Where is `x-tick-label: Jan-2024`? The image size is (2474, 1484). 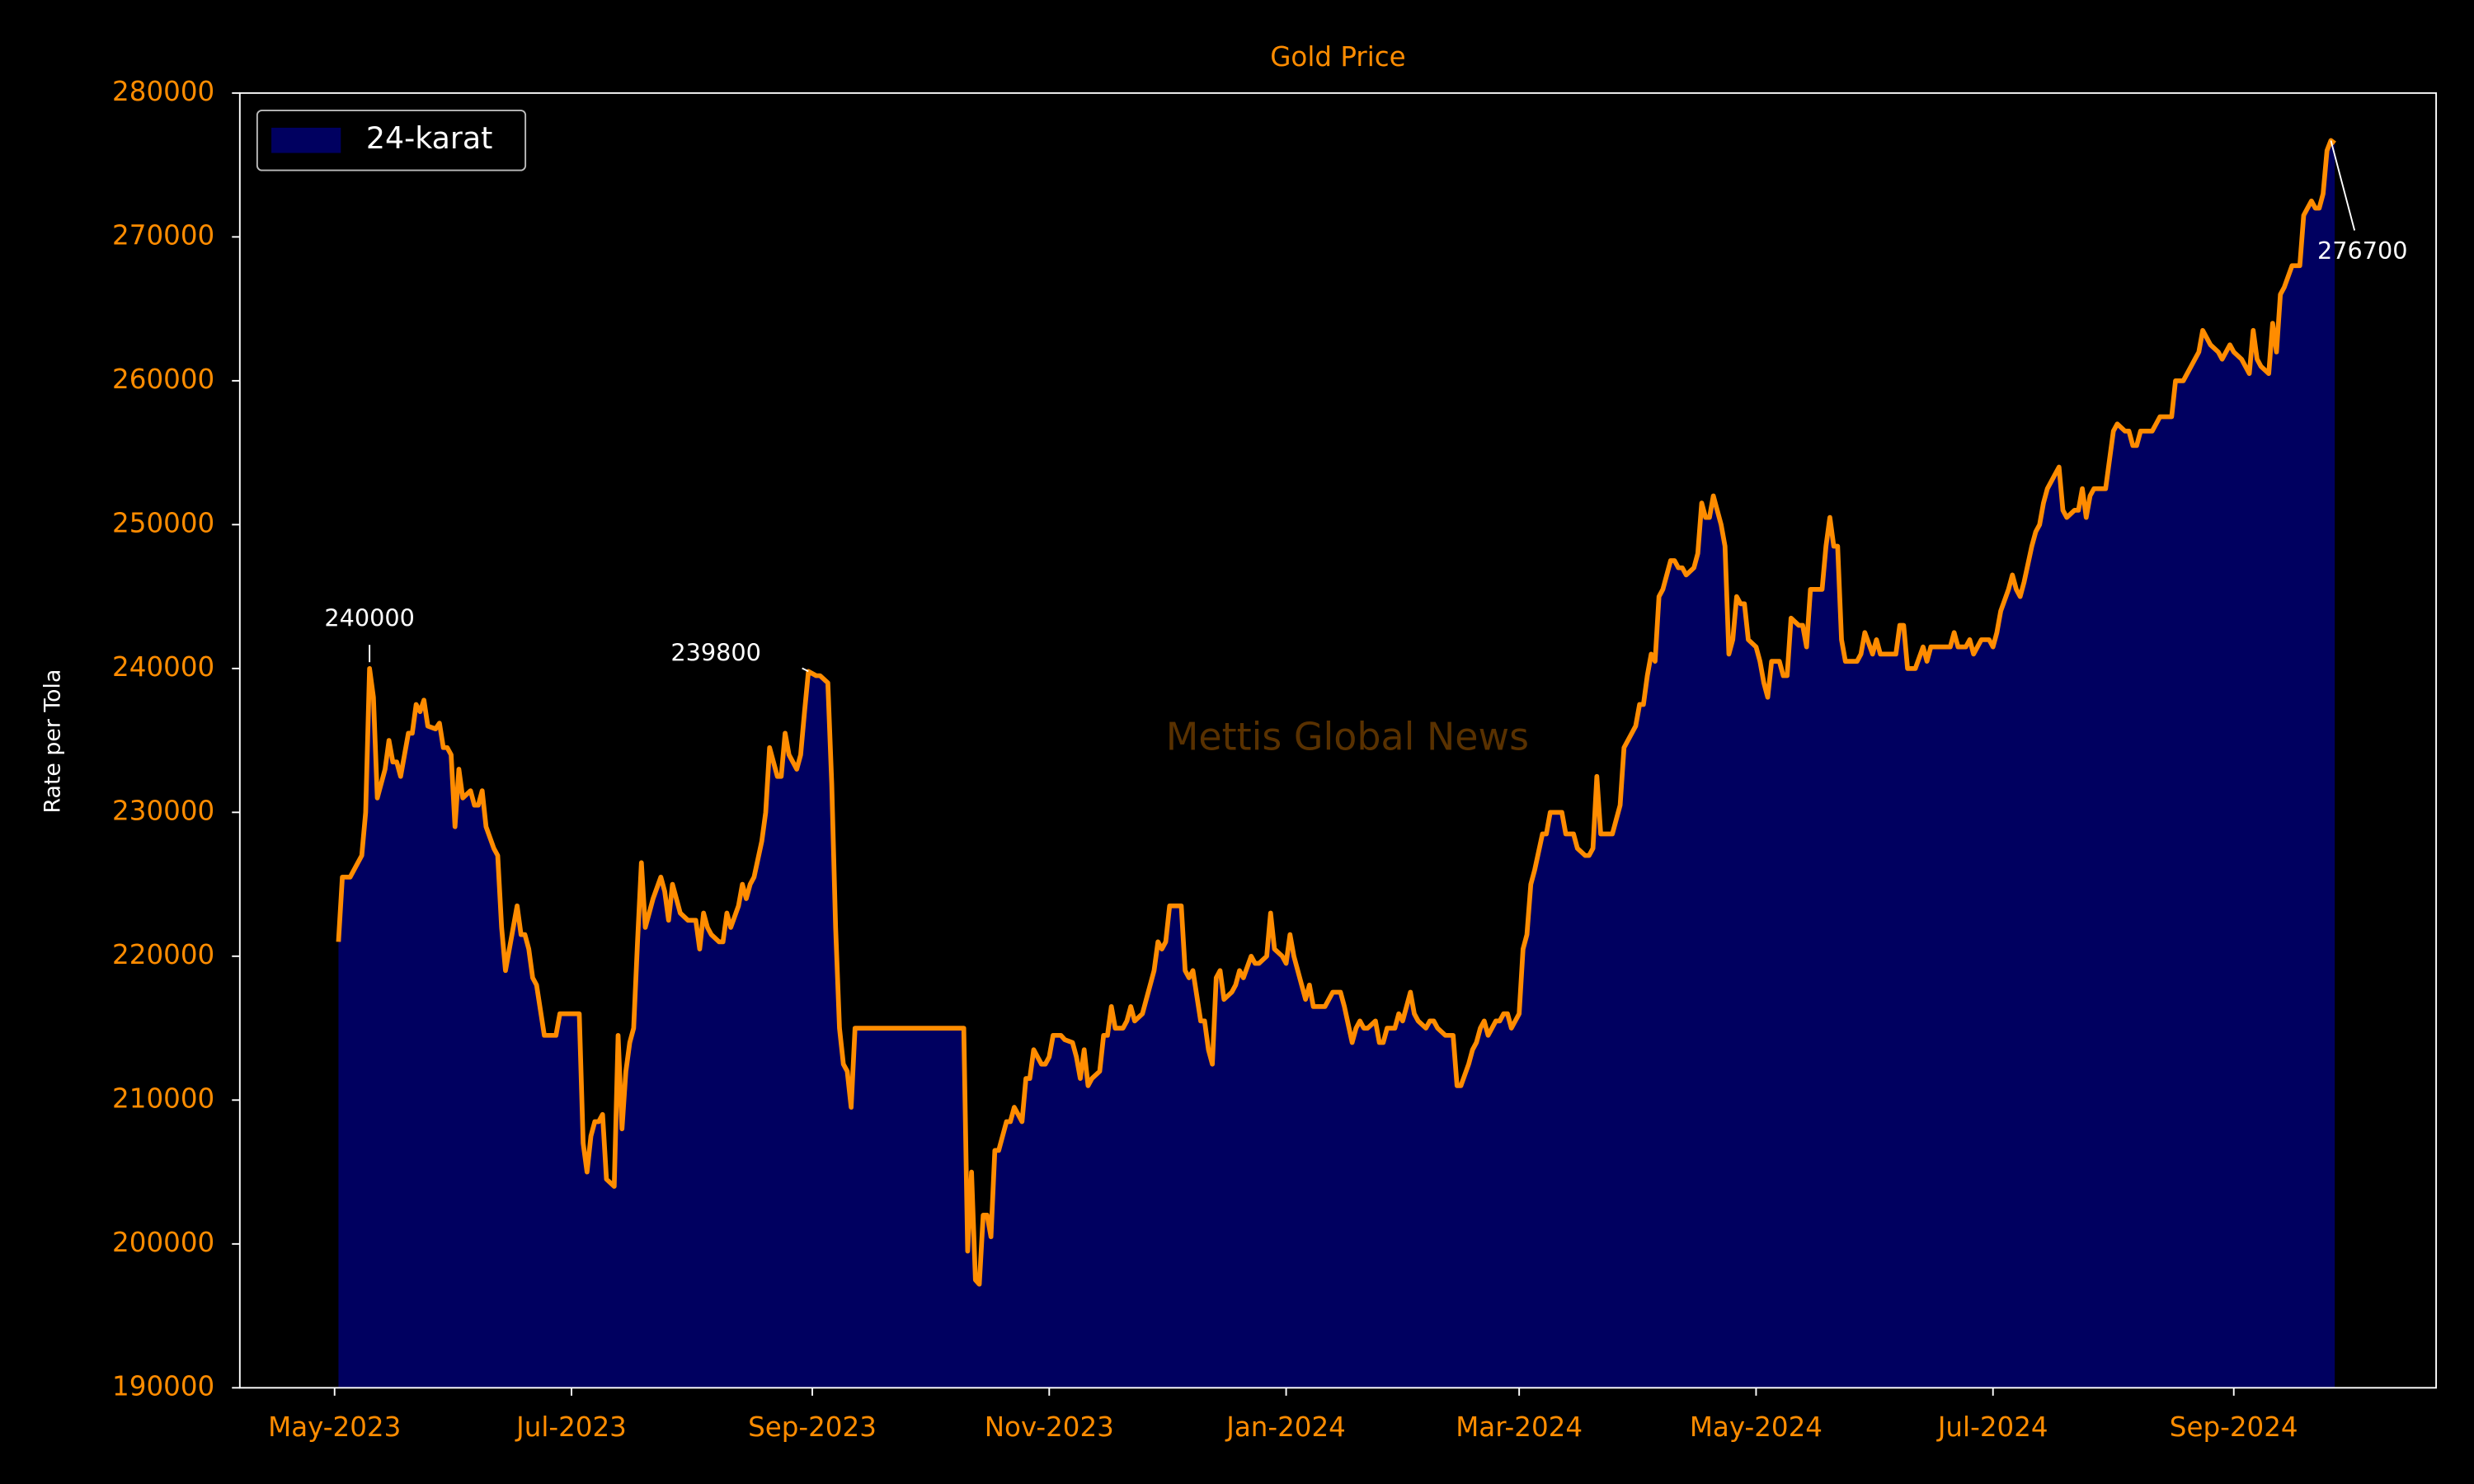 x-tick-label: Jan-2024 is located at coordinates (1285, 1427).